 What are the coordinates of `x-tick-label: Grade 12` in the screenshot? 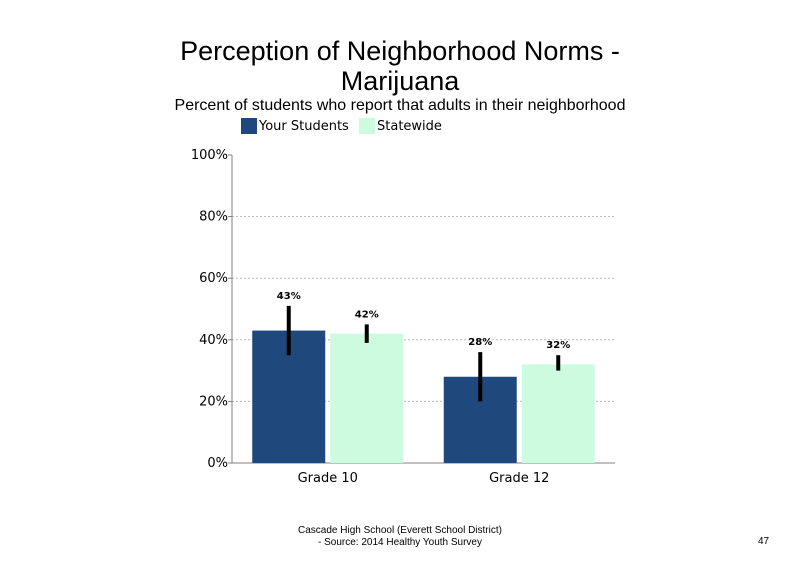 It's located at (519, 478).